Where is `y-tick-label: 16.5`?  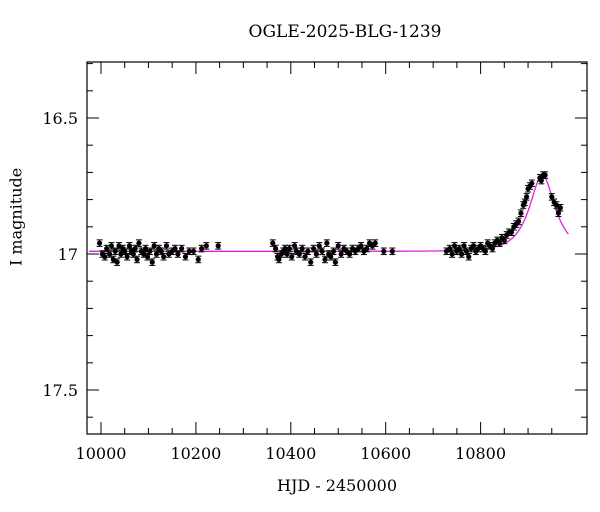
y-tick-label: 16.5 is located at coordinates (60, 118).